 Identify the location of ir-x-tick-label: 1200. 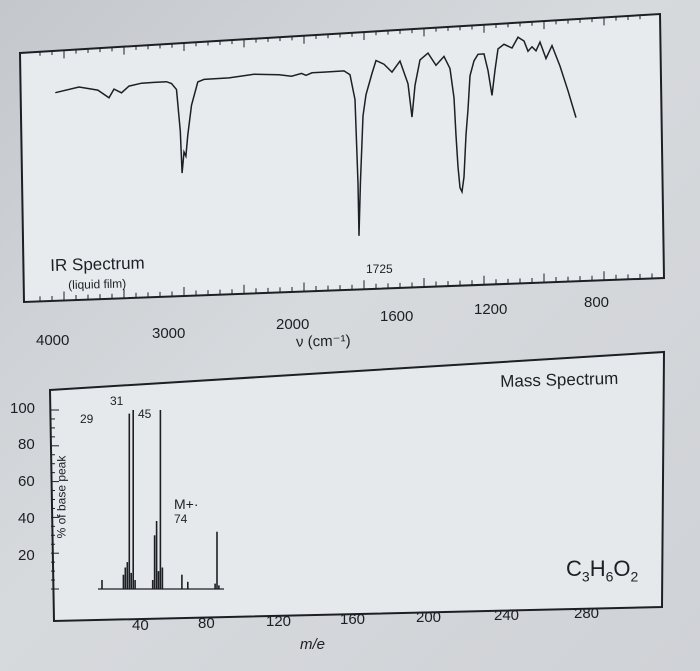
(491, 309).